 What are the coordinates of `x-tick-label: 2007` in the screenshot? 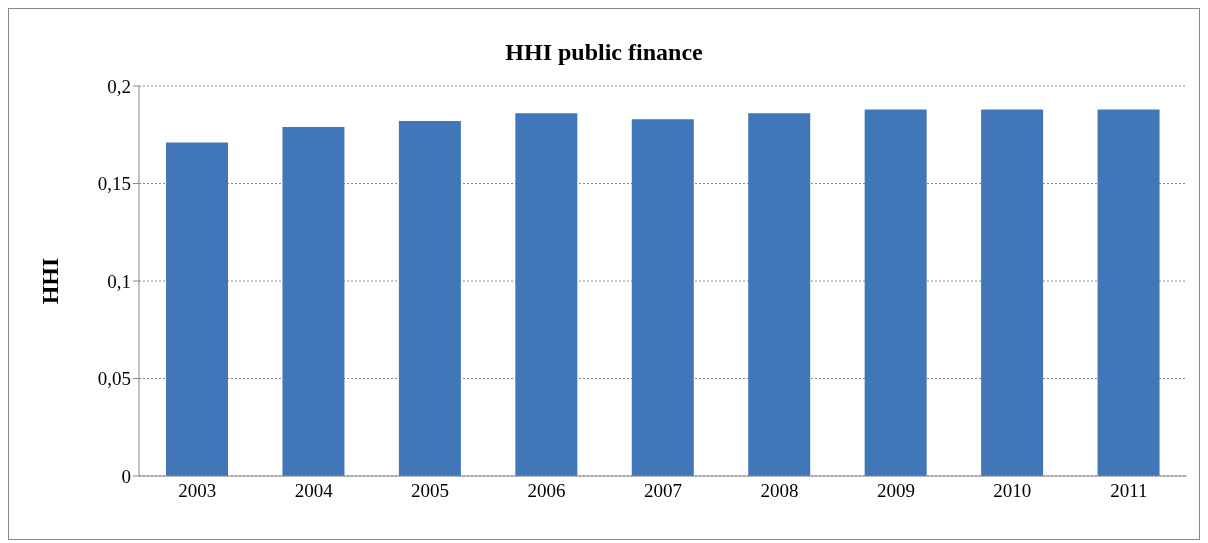 It's located at (663, 491).